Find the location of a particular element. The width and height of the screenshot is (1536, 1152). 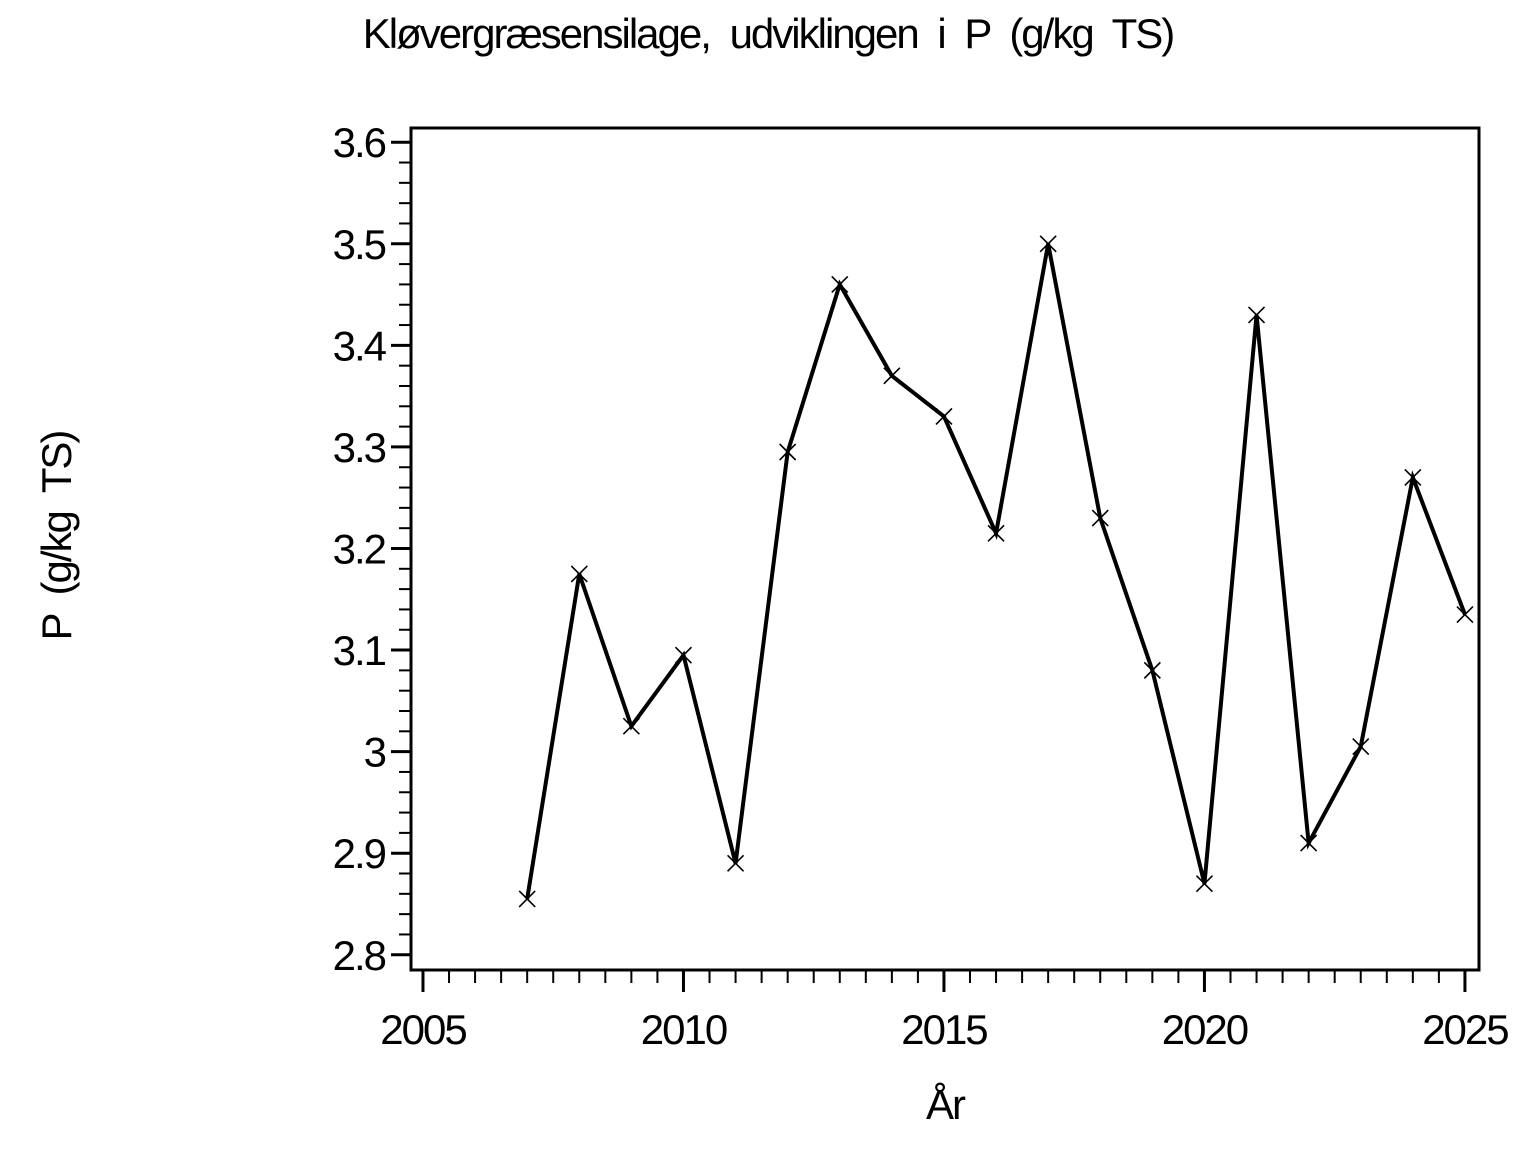

y-tick-label: 3.2 is located at coordinates (359, 548).